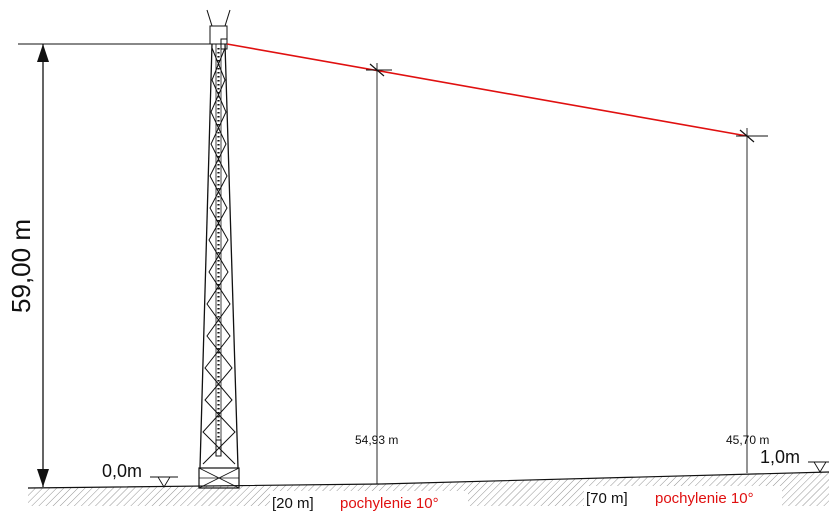  Describe the element at coordinates (820, 467) in the screenshot. I see `right-level-triangle` at that location.